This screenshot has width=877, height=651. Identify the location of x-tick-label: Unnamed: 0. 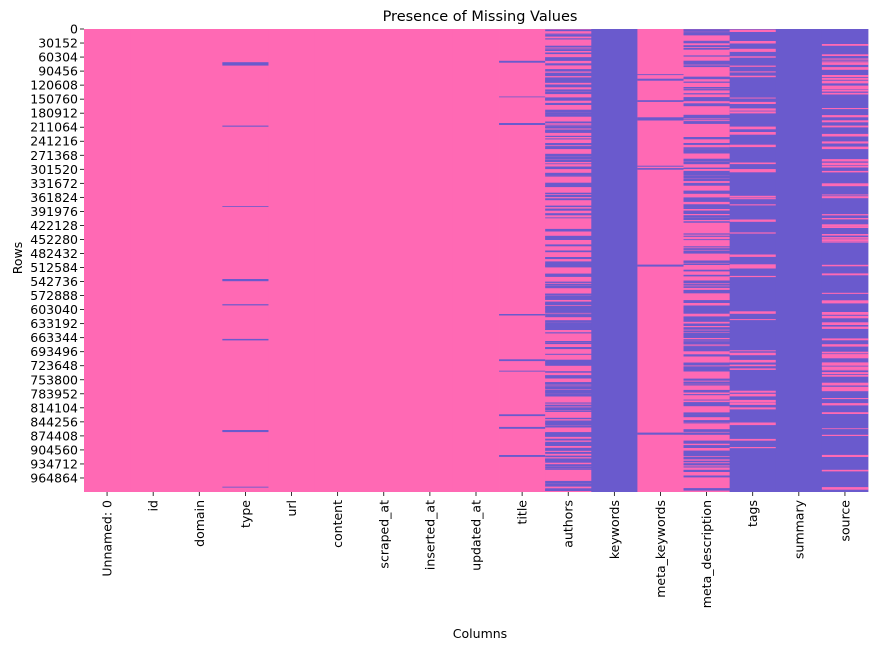
(107, 538).